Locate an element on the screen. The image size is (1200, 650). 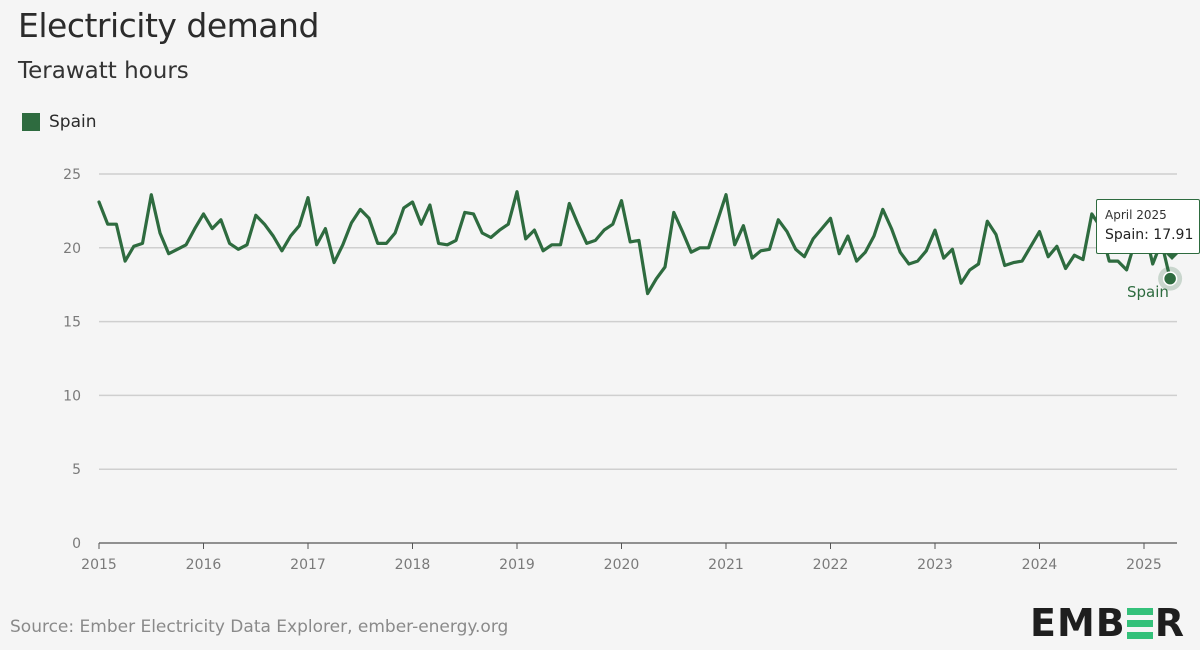
x-tick-label: 2021 is located at coordinates (726, 565).